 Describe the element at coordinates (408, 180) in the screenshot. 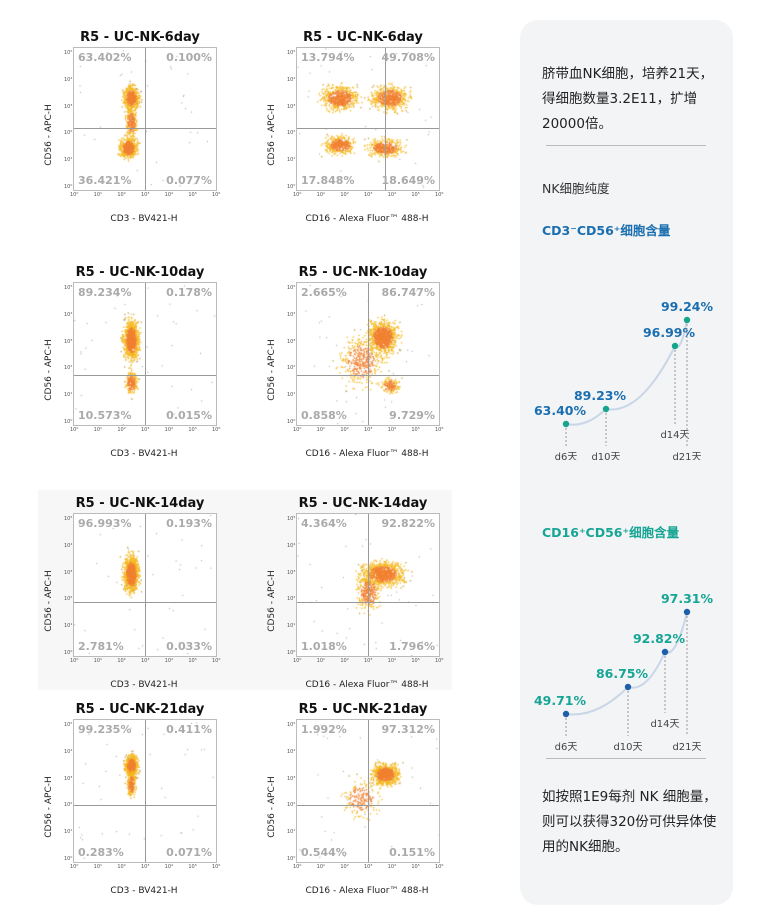

I see `quadrant-lr: 18.649%` at that location.